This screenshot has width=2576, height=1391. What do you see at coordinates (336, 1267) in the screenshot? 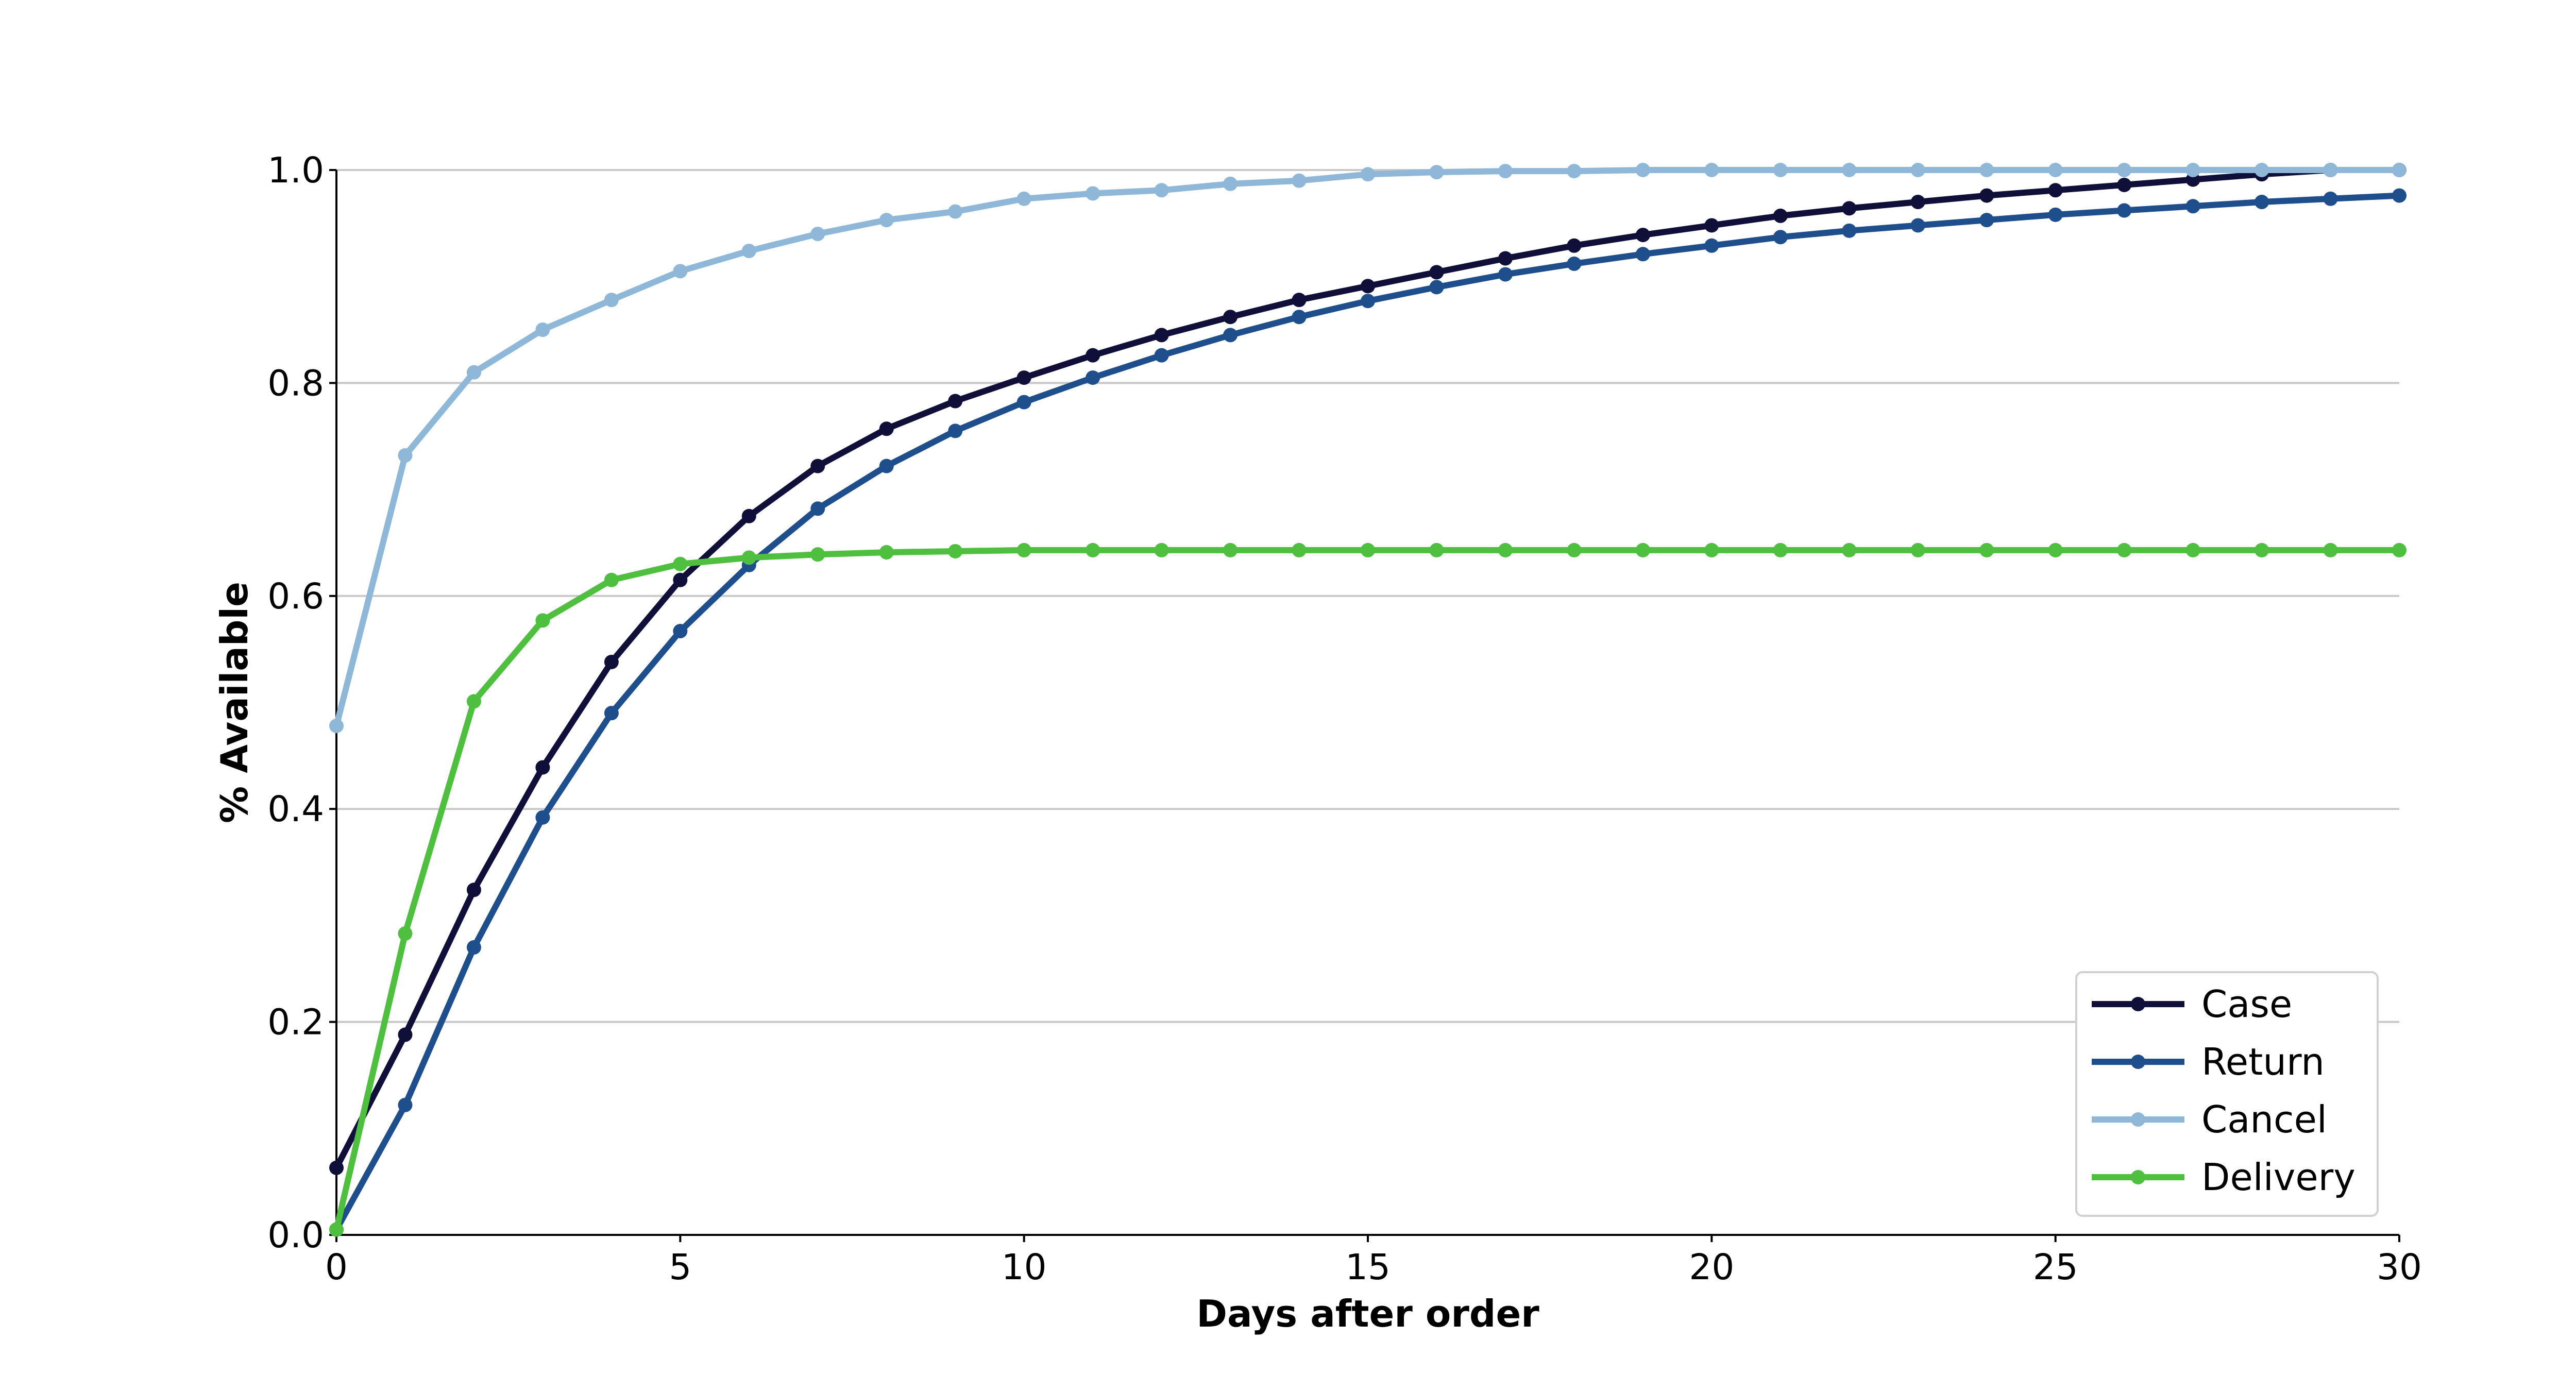
I see `x-tick-label: 0` at bounding box center [336, 1267].